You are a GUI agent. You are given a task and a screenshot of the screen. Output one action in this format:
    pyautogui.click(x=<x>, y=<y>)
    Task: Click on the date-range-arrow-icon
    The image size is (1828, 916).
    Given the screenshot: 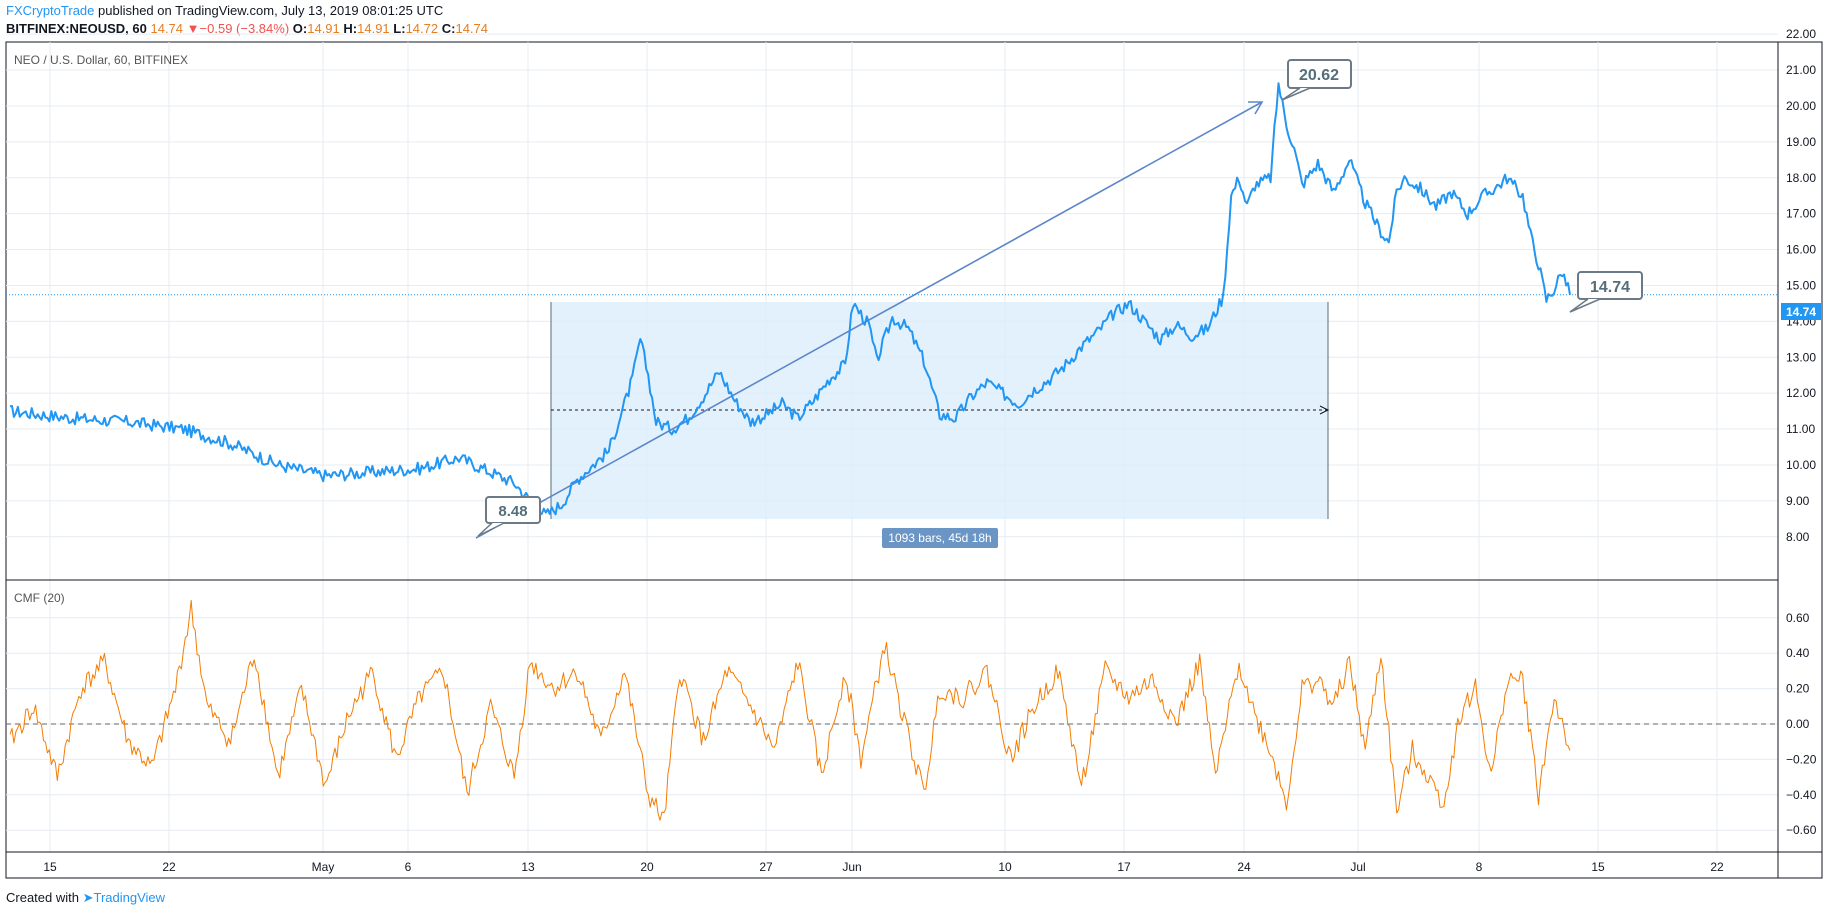 What is the action you would take?
    pyautogui.click(x=1324, y=410)
    